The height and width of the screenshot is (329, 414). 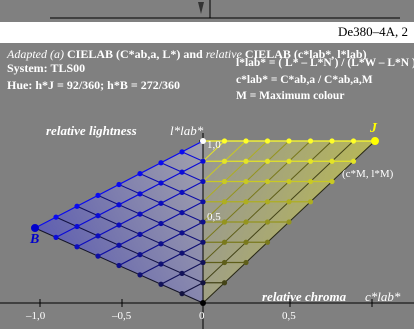 What do you see at coordinates (373, 128) in the screenshot?
I see `label-j: J` at bounding box center [373, 128].